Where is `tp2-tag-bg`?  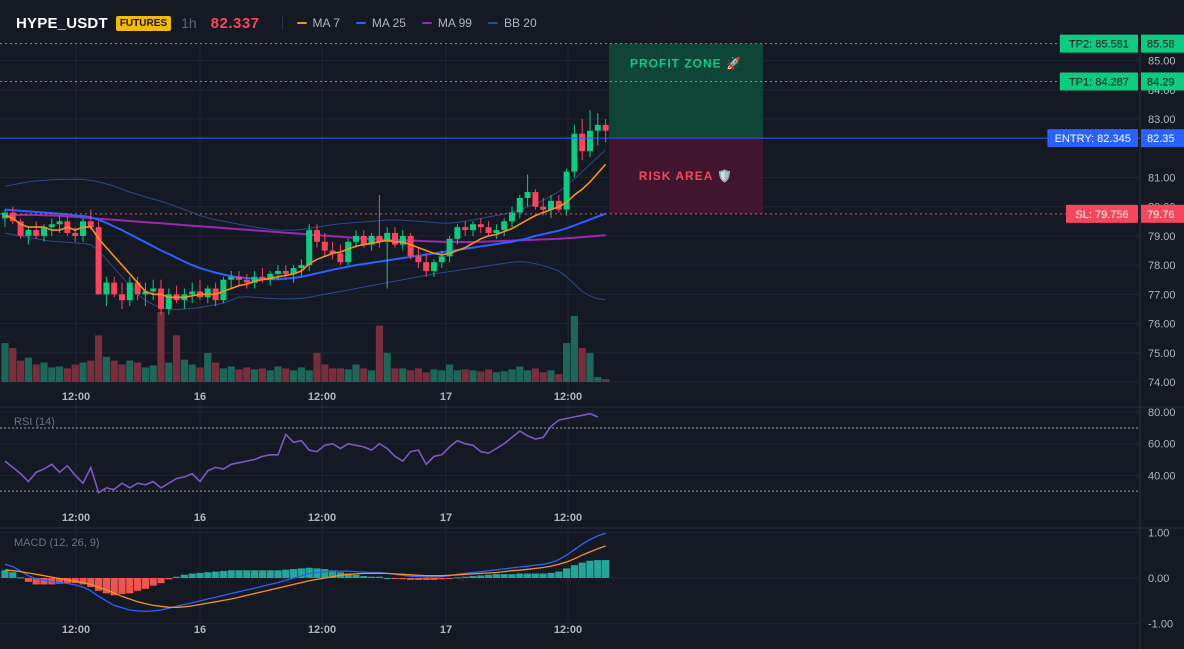 tp2-tag-bg is located at coordinates (1098, 43).